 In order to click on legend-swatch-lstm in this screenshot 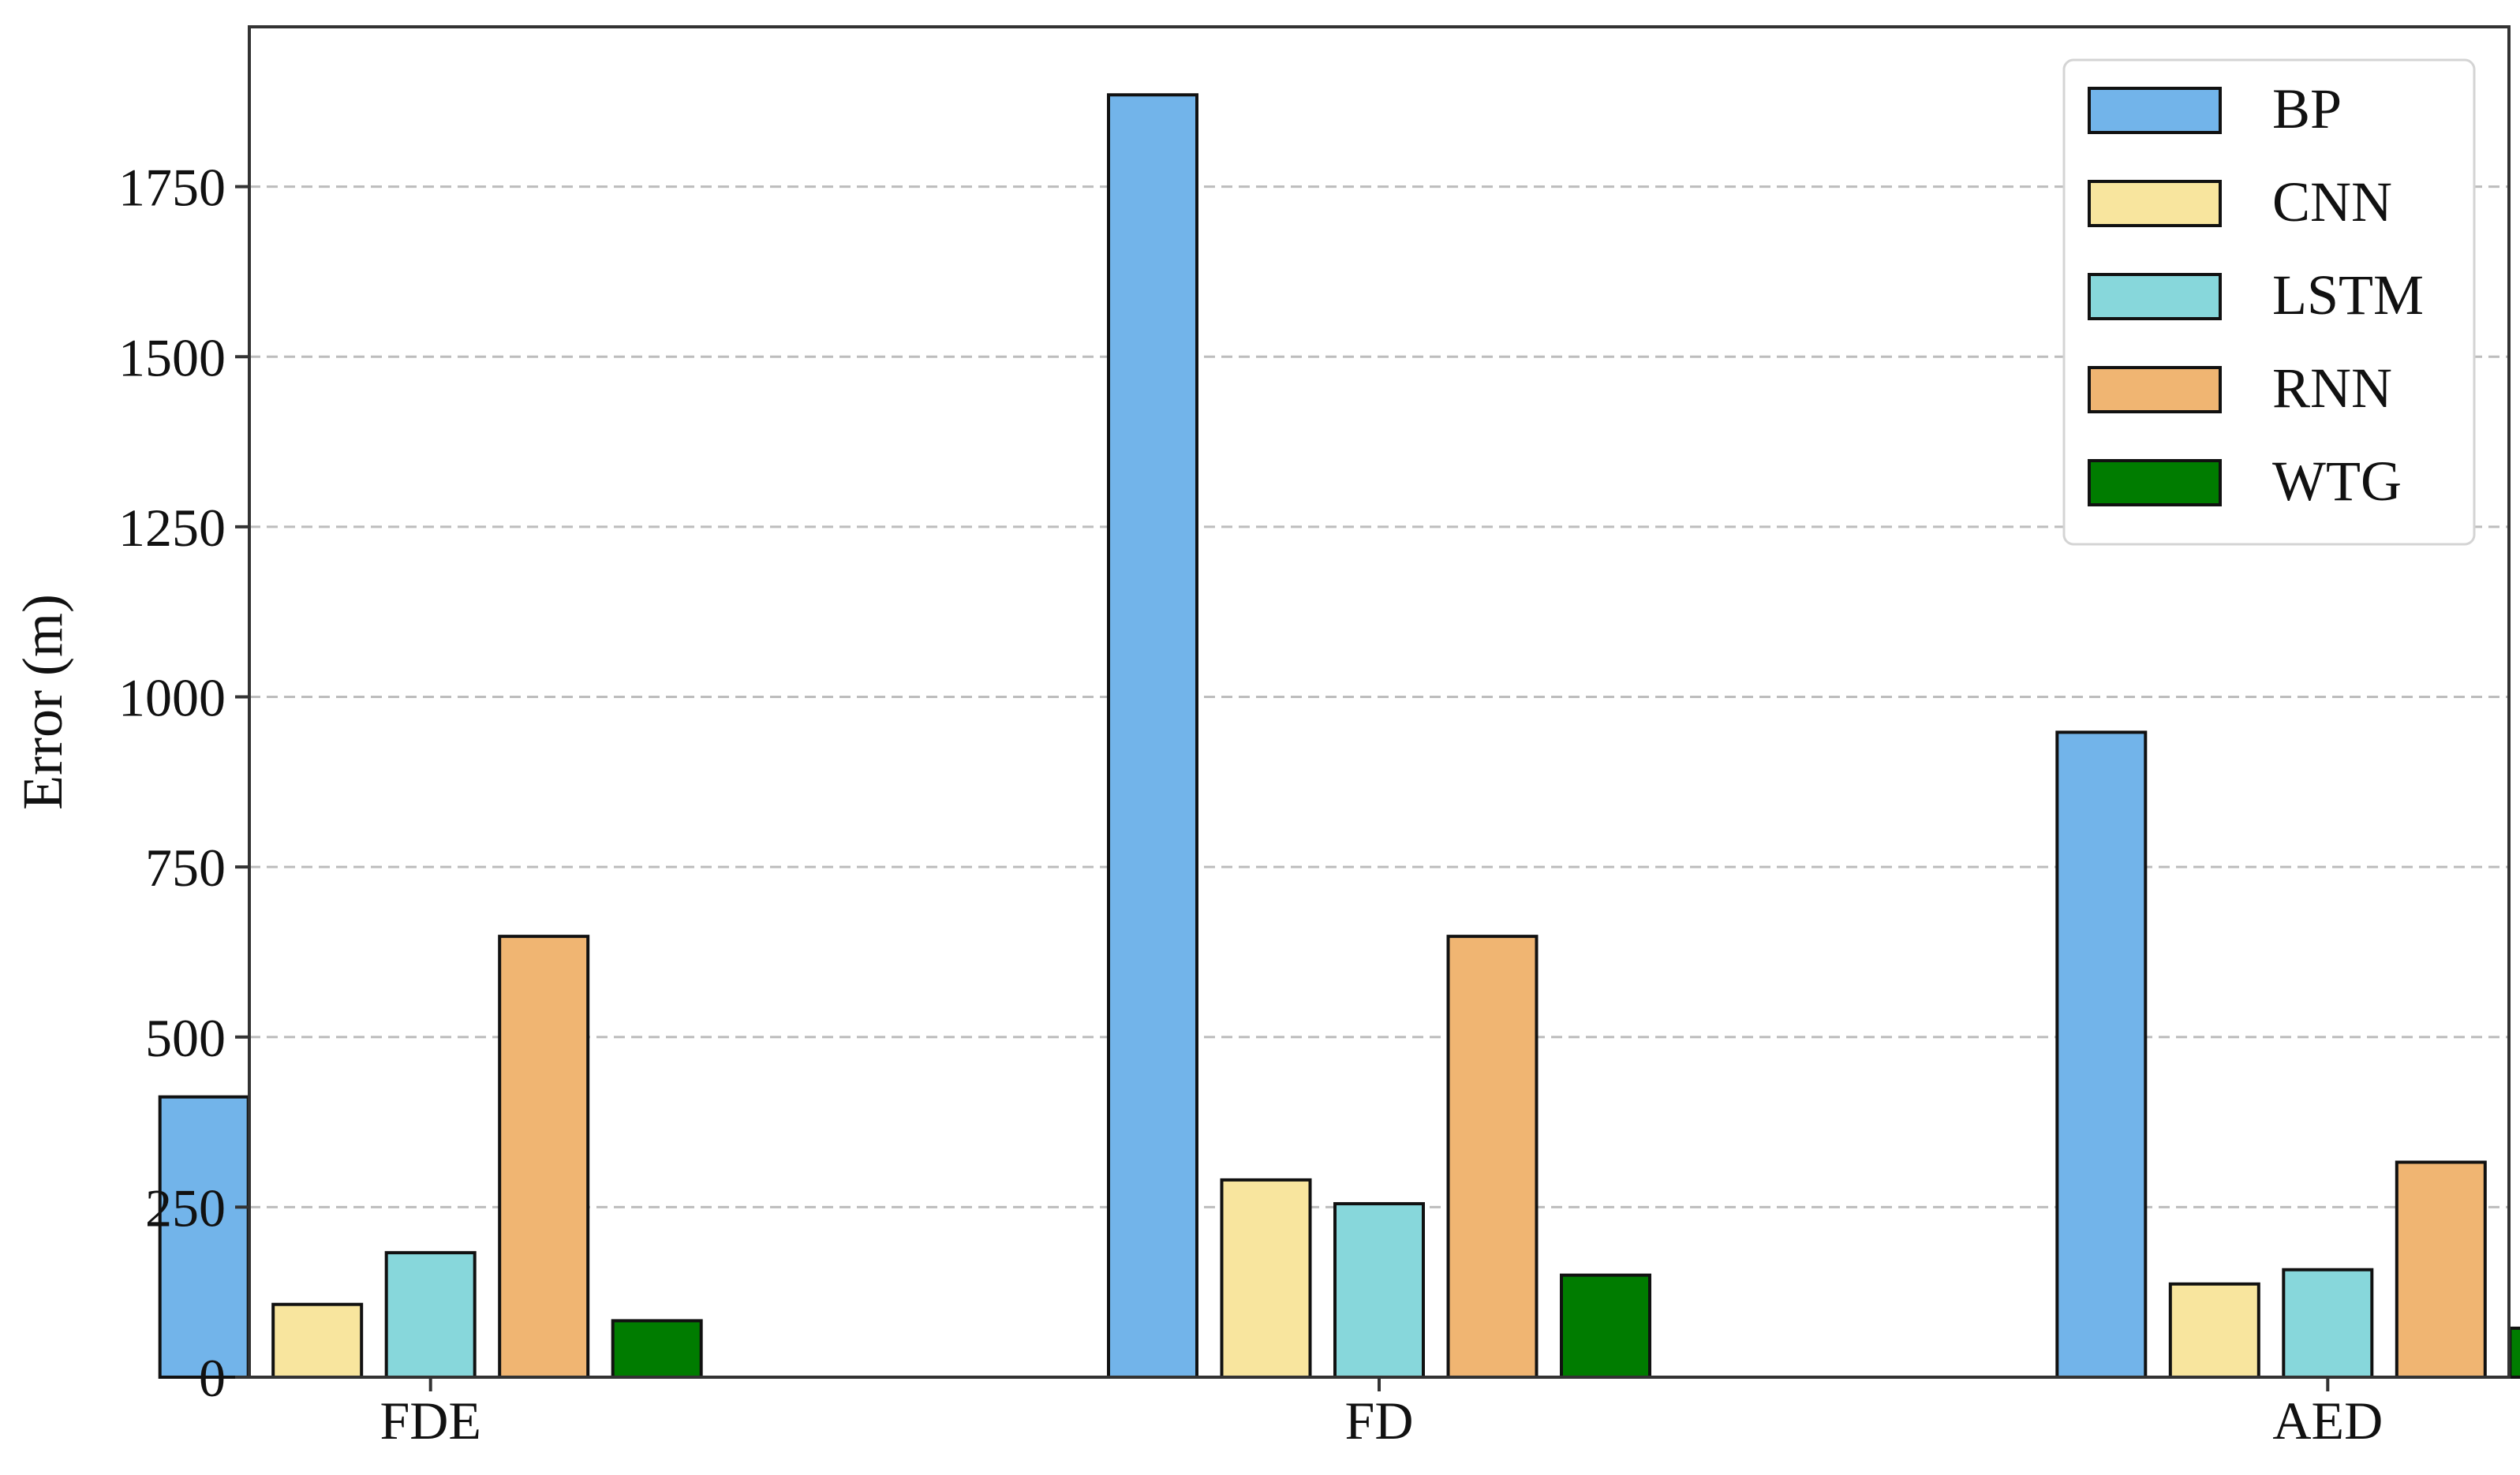, I will do `click(2155, 296)`.